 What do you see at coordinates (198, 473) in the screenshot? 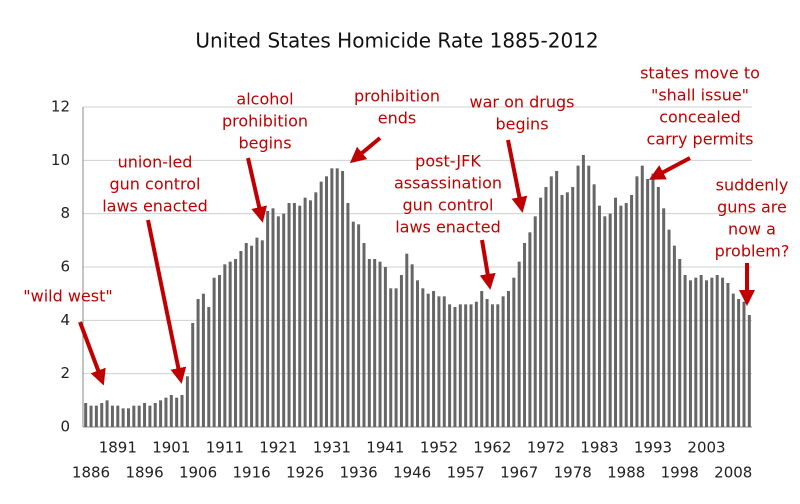
I see `x-tick-label: 1906` at bounding box center [198, 473].